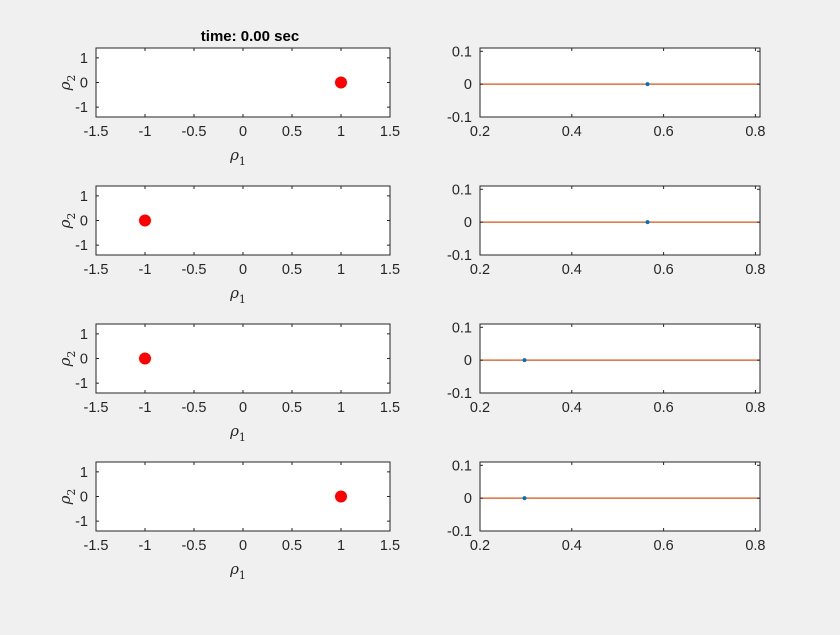 Image resolution: width=840 pixels, height=635 pixels. I want to click on subplot-r4-c1: -1.5 -1 -0.5 0 0.5 1 1.5 -1 0 1 ρ1 ρ2, so click(228, 521).